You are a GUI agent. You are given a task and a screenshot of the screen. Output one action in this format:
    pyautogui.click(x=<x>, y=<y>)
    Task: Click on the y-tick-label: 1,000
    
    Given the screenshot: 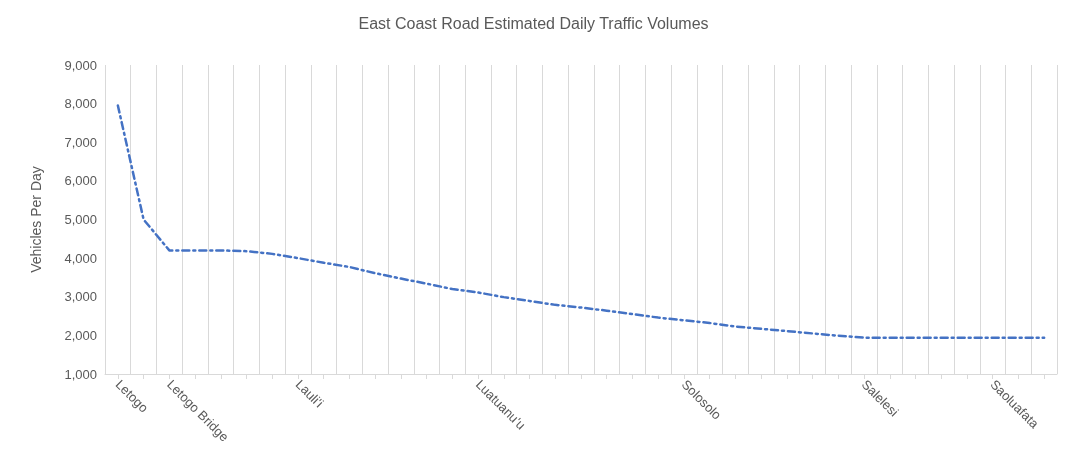 What is the action you would take?
    pyautogui.click(x=80, y=374)
    